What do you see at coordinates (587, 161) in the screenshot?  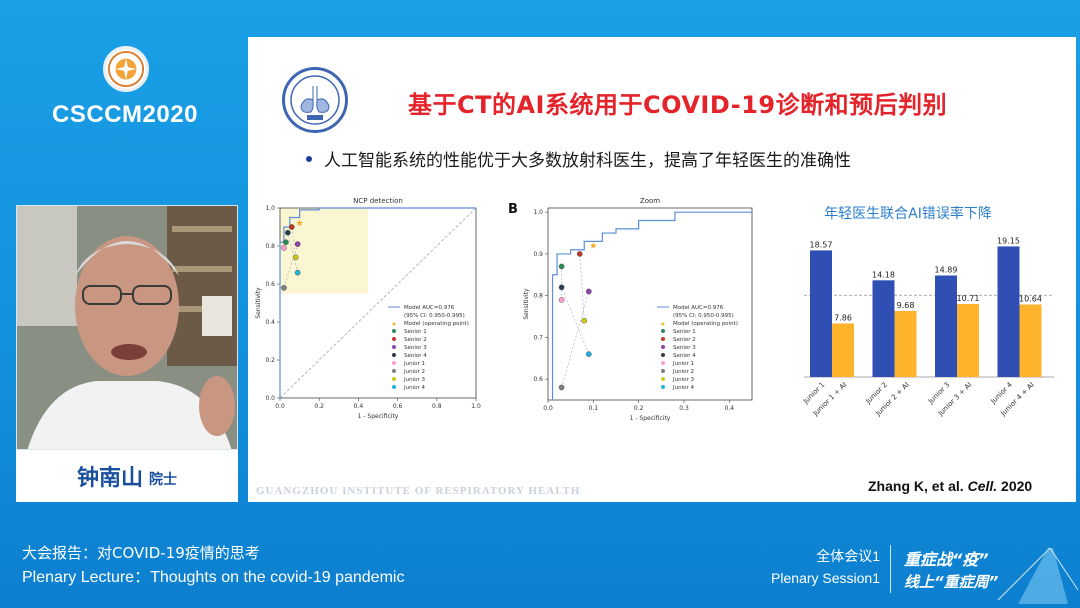 I see `bullet-text: 人工智能系统的性能优于大多数放射科医生，提高了年轻医生的准确性` at bounding box center [587, 161].